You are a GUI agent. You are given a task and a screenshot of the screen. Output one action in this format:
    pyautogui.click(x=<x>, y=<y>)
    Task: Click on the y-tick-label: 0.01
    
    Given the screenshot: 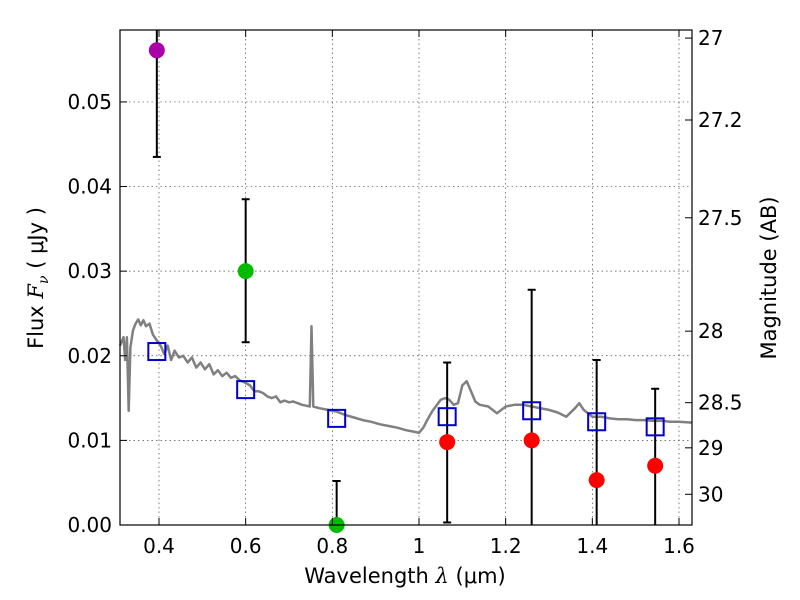 What is the action you would take?
    pyautogui.click(x=89, y=440)
    